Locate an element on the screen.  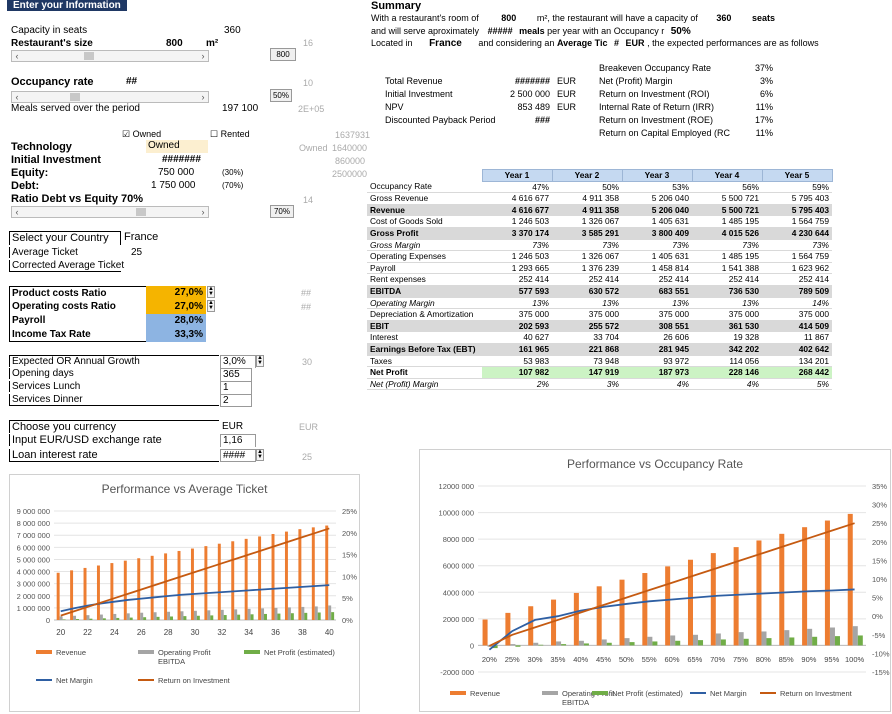
row-value: 26 606 is located at coordinates (657, 337).